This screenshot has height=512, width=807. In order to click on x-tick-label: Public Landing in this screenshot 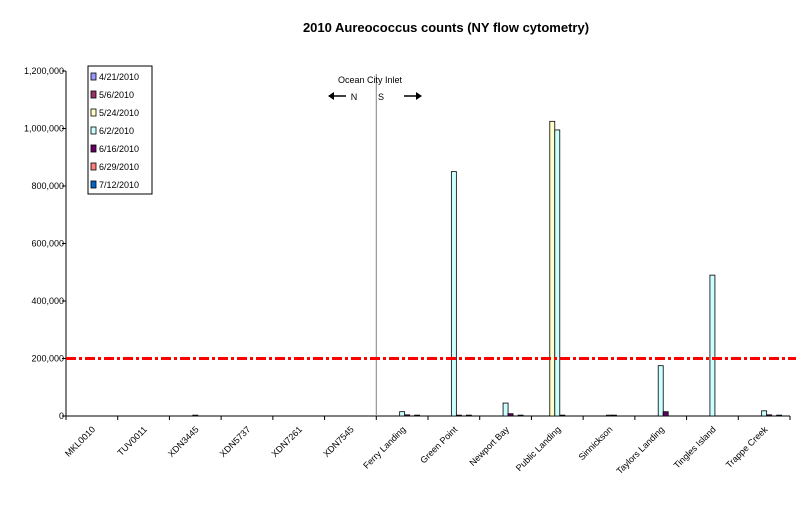, I will do `click(538, 448)`.